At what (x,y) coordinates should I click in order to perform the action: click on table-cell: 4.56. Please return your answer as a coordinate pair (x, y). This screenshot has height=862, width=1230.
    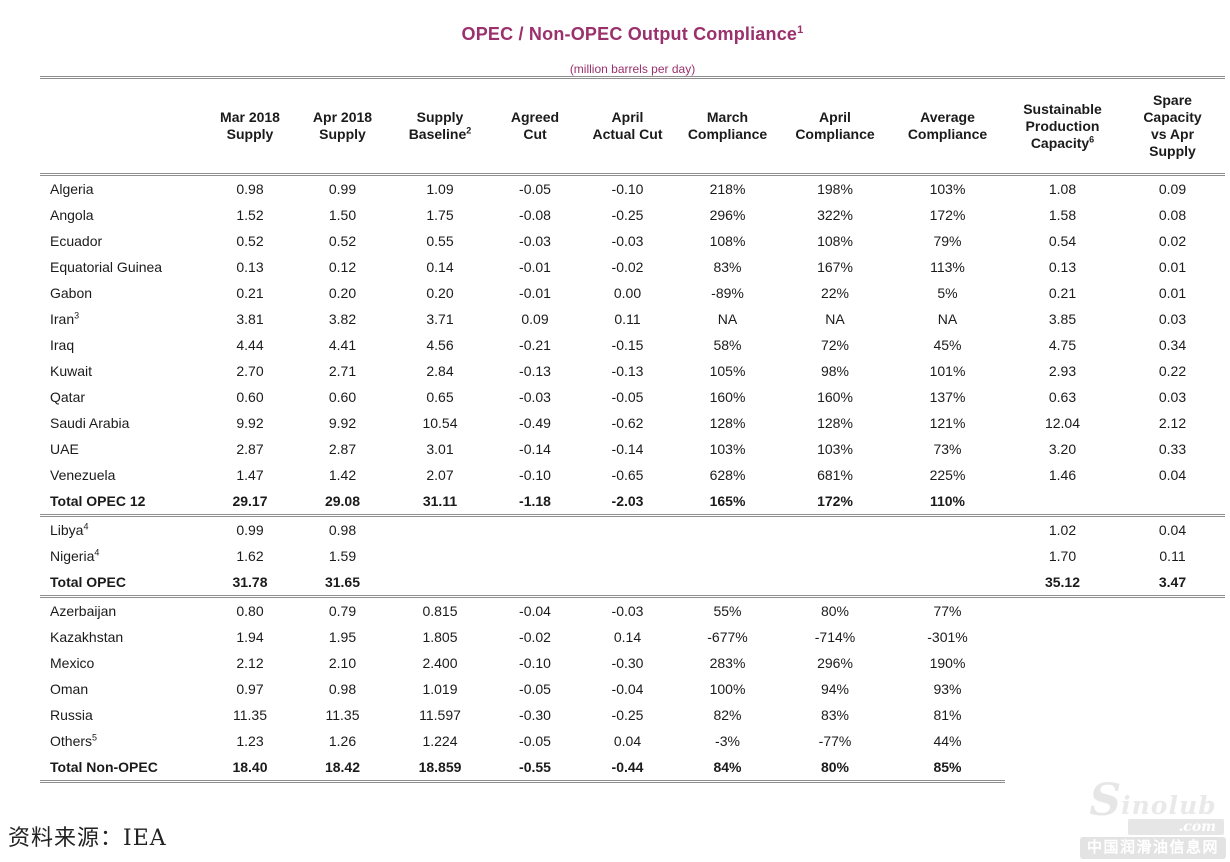
    Looking at the image, I should click on (440, 345).